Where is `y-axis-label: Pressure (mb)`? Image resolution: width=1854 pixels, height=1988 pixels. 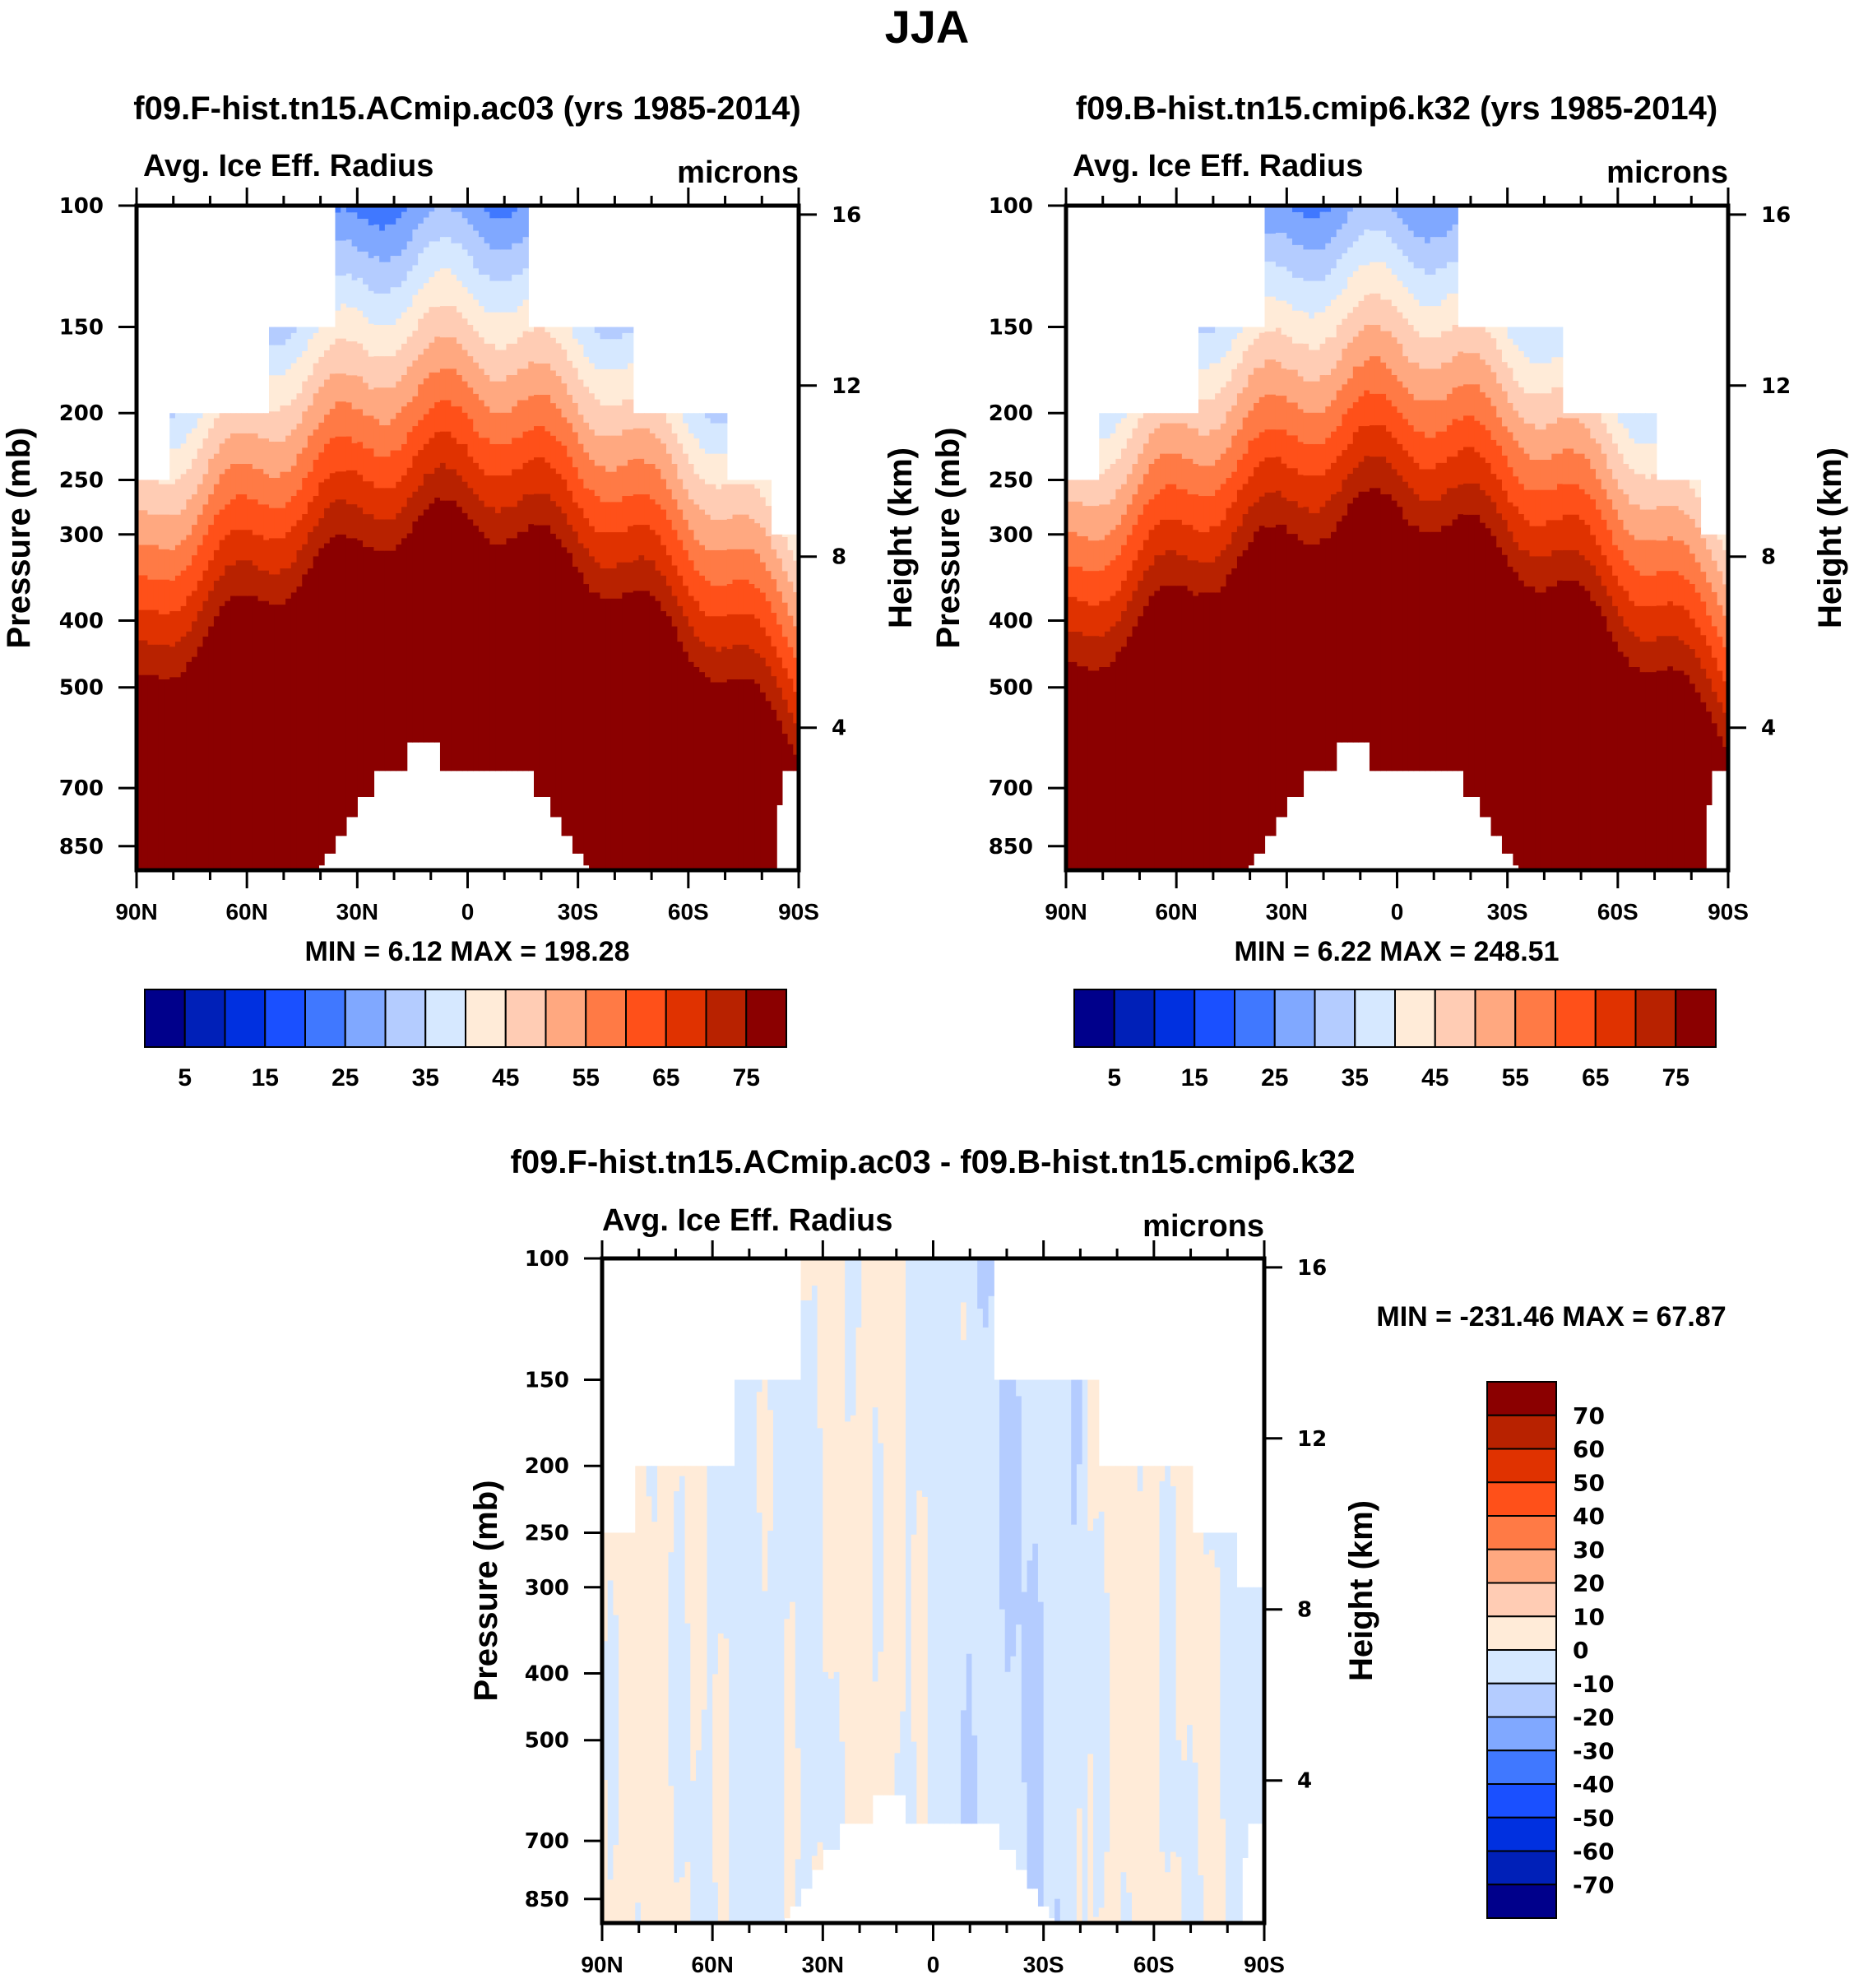
y-axis-label: Pressure (mb) is located at coordinates (19, 539).